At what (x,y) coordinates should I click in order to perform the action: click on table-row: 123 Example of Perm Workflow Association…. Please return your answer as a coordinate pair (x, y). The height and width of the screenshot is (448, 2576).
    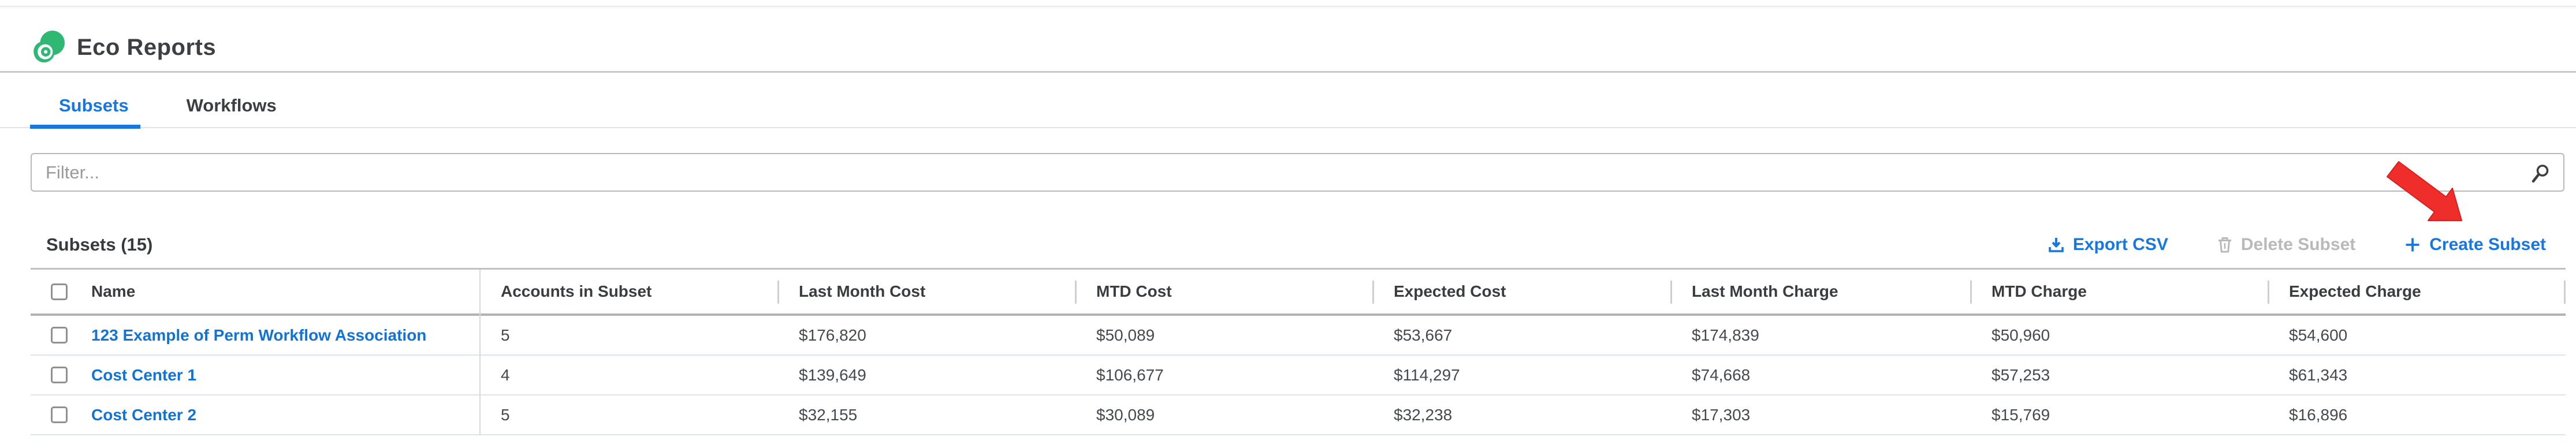
    Looking at the image, I should click on (1298, 336).